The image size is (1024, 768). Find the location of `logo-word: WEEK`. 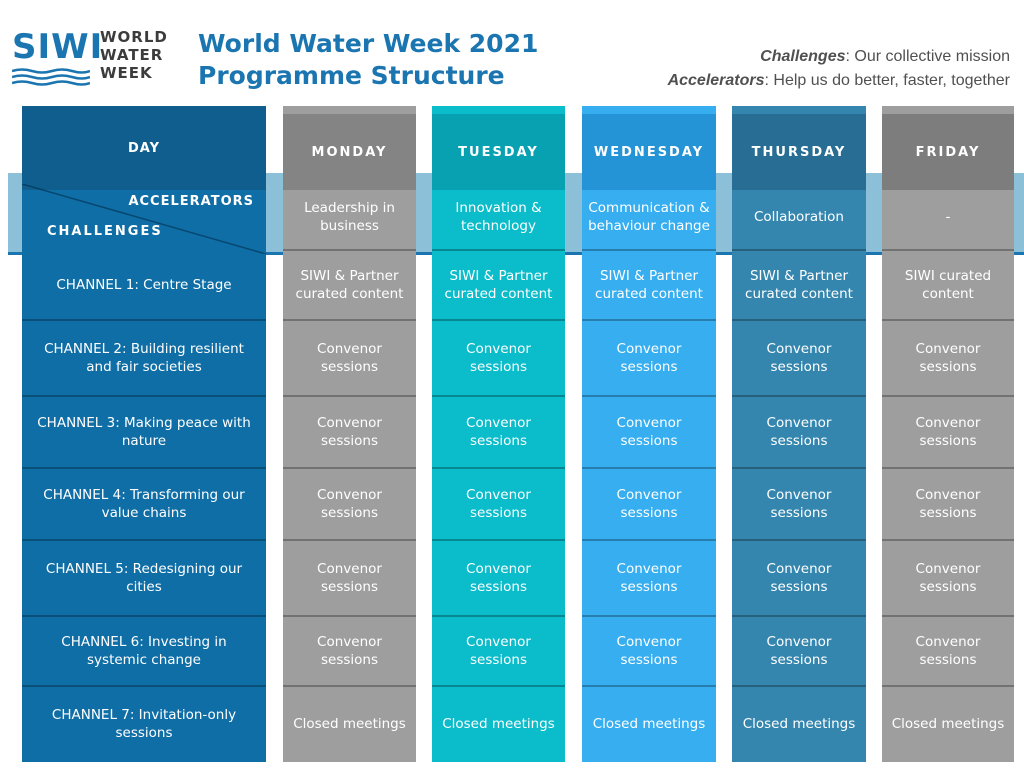

logo-word: WEEK is located at coordinates (126, 73).